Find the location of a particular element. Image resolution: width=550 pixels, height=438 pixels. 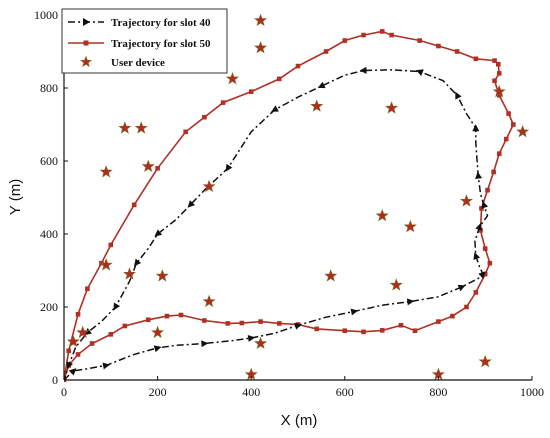

x-tick-label: 0 is located at coordinates (64, 392).